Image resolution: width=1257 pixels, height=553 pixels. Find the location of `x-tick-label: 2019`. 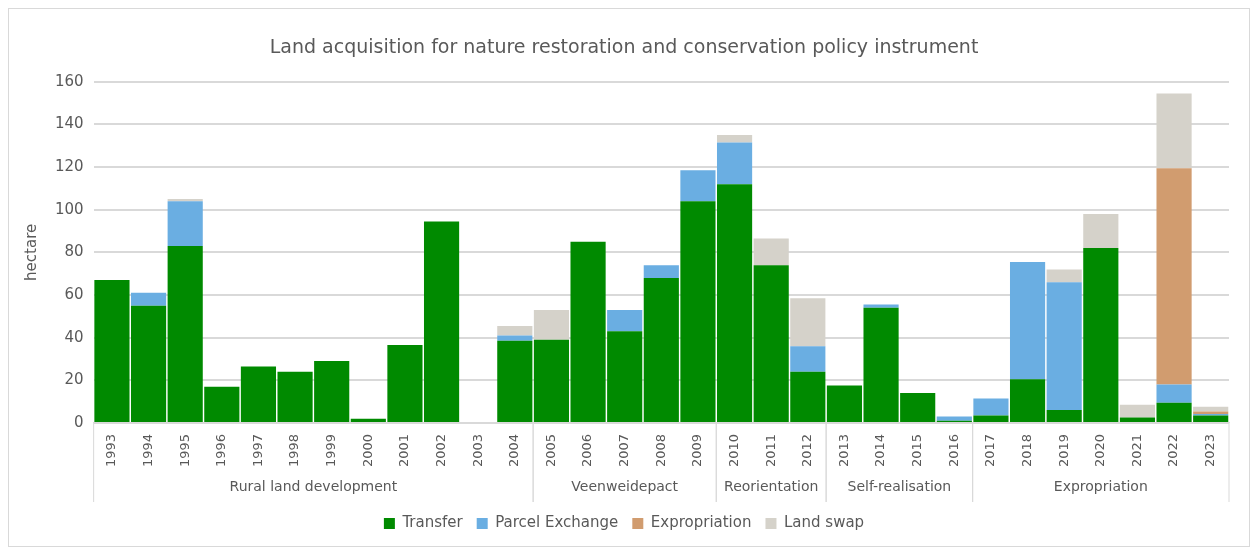

x-tick-label: 2019 is located at coordinates (1063, 450).